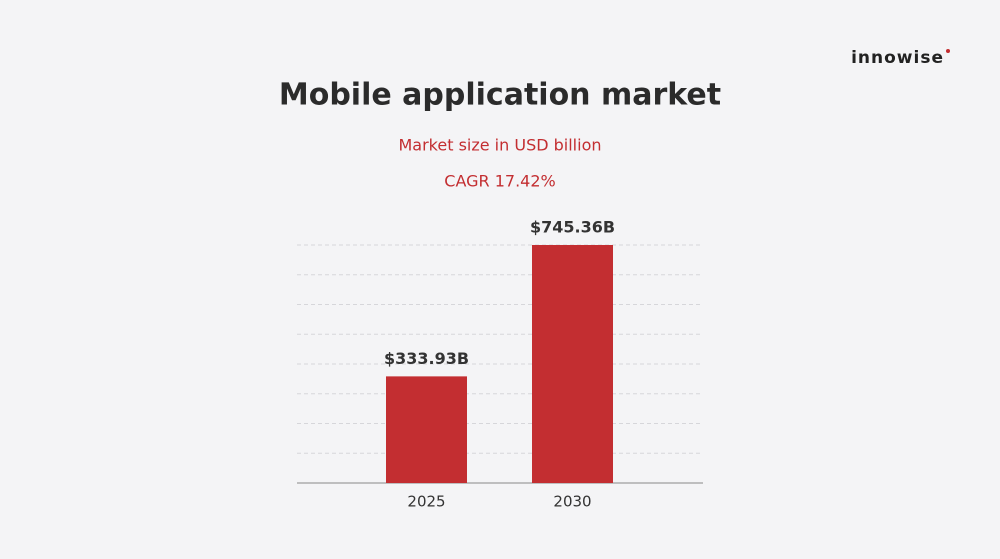 Image resolution: width=1000 pixels, height=559 pixels. Describe the element at coordinates (500, 95) in the screenshot. I see `chart-title: Mobile application market` at that location.